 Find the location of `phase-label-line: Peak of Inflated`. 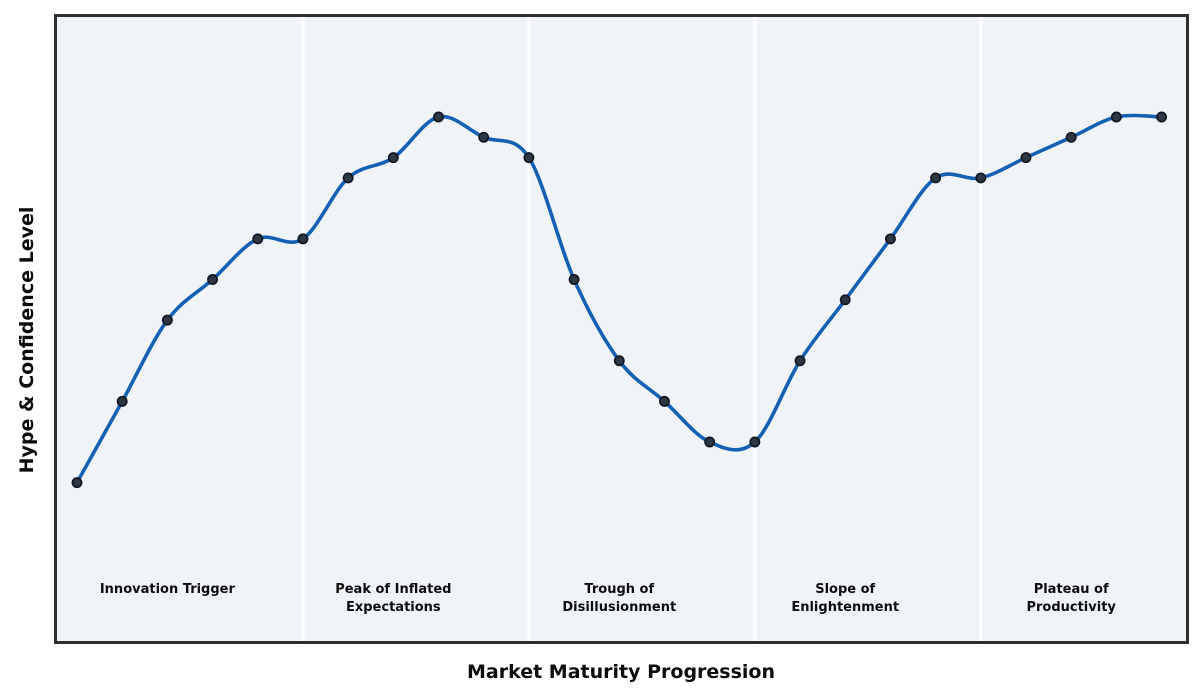

phase-label-line: Peak of Inflated is located at coordinates (393, 589).